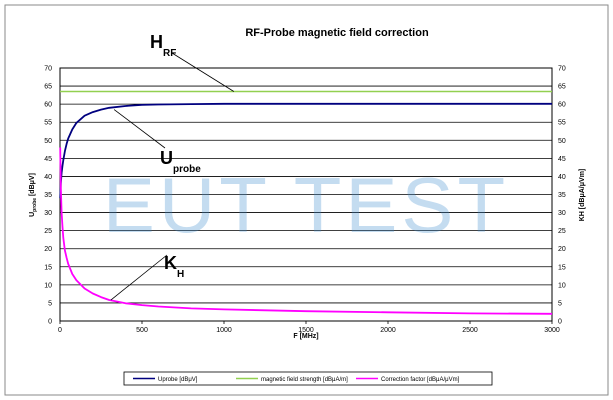 The height and width of the screenshot is (400, 613). Describe the element at coordinates (166, 158) in the screenshot. I see `annotation-1-label: U` at that location.